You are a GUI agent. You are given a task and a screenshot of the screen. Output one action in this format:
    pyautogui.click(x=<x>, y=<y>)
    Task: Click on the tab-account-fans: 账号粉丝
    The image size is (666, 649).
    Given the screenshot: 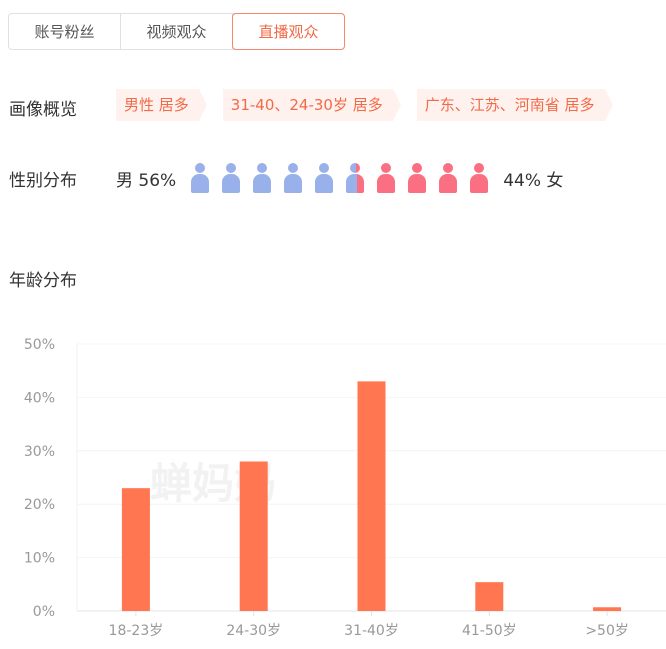 What is the action you would take?
    pyautogui.click(x=65, y=31)
    